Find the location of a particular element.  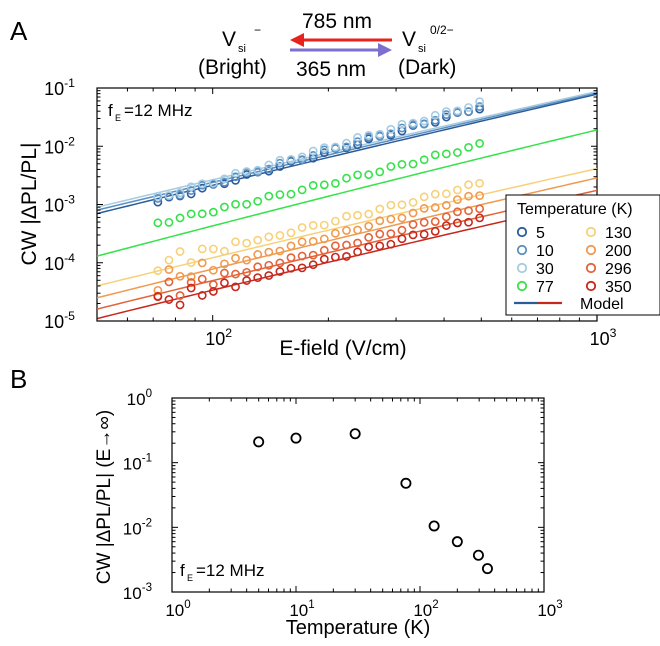

scheme-right-sub: si is located at coordinates (422, 49).